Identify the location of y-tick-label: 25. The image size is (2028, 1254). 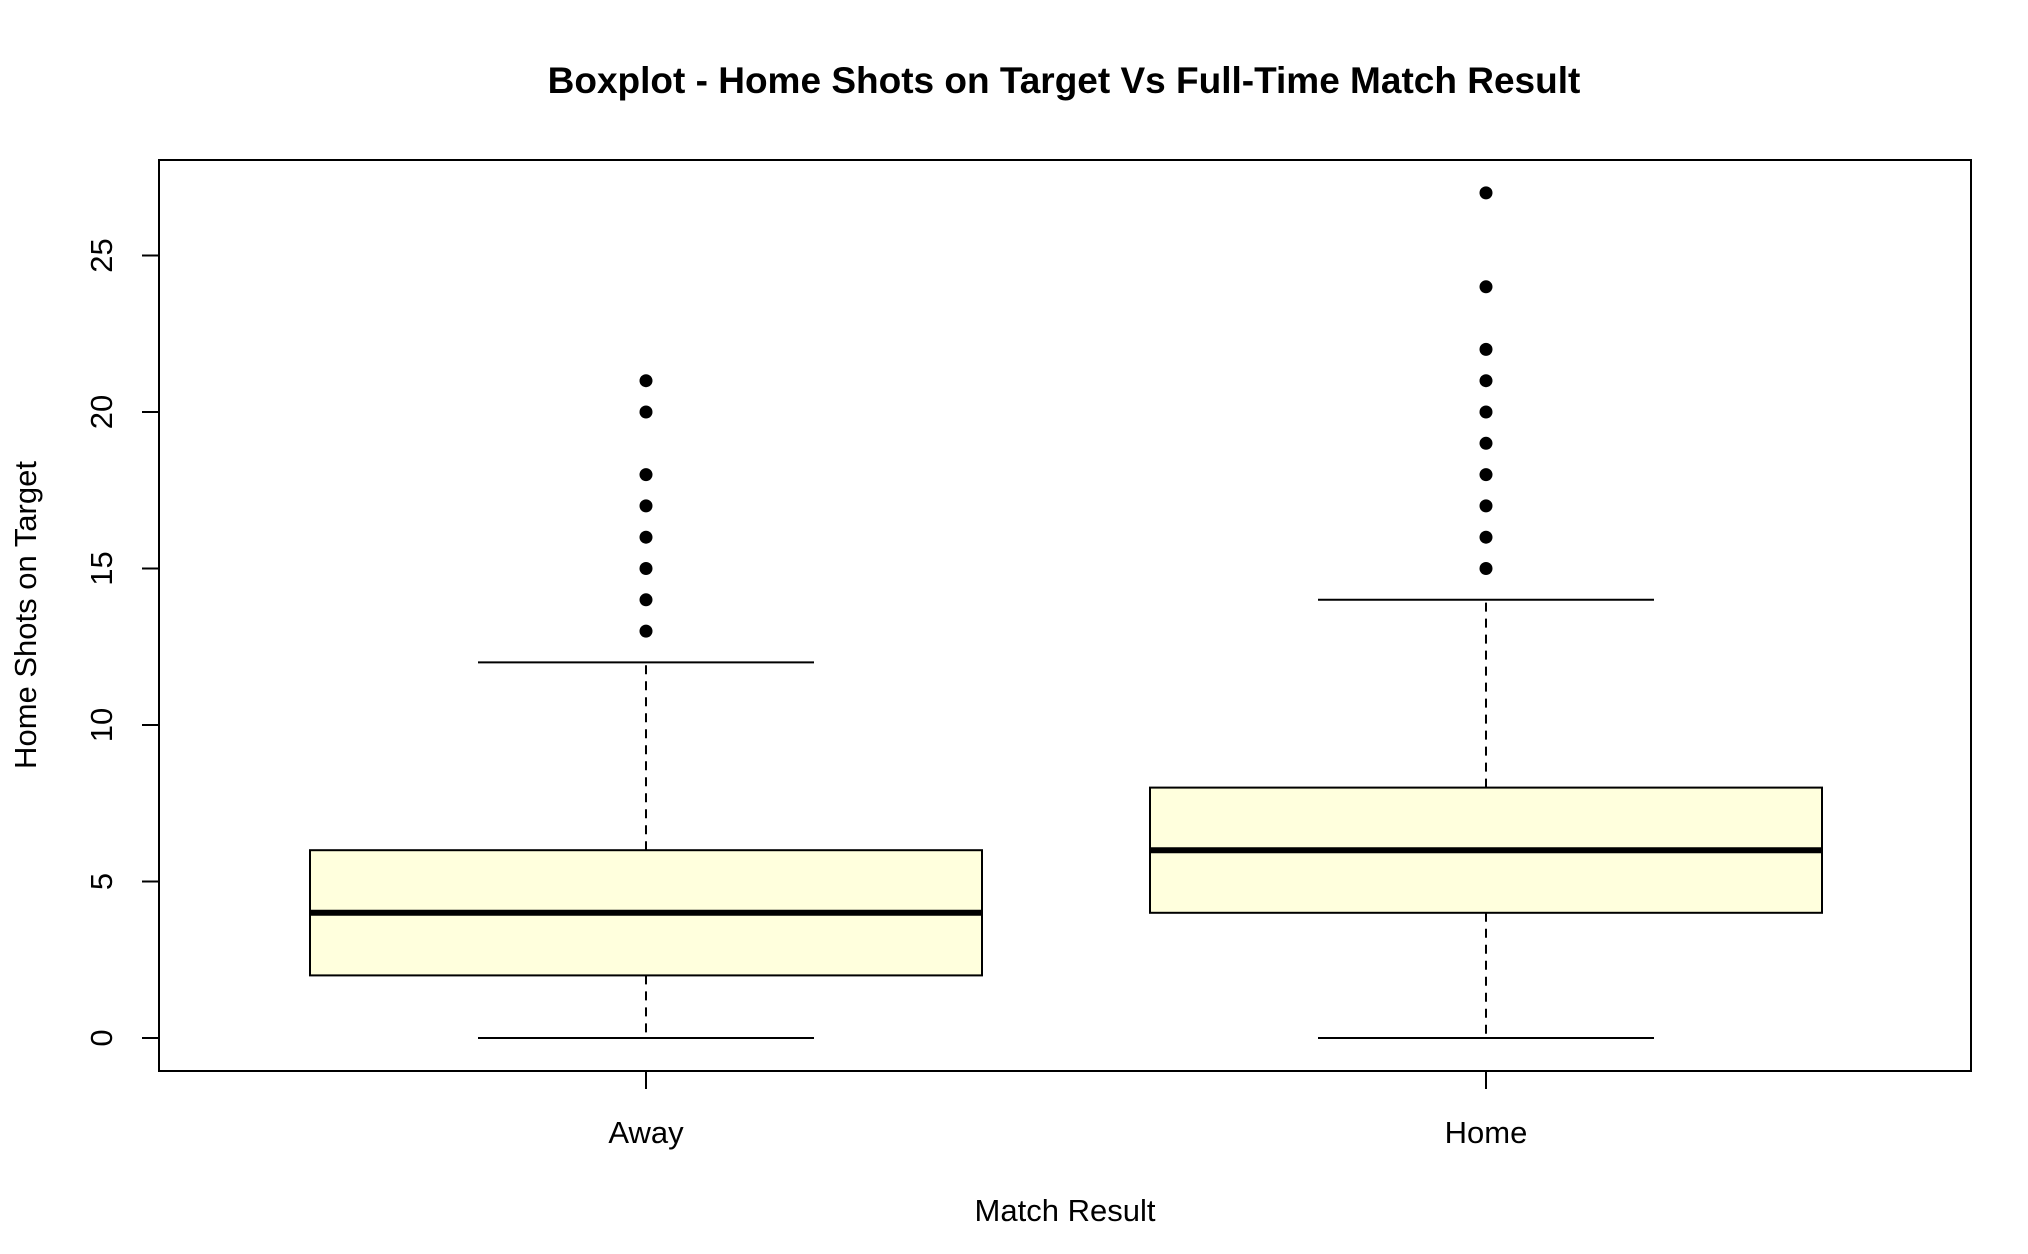
(101, 255).